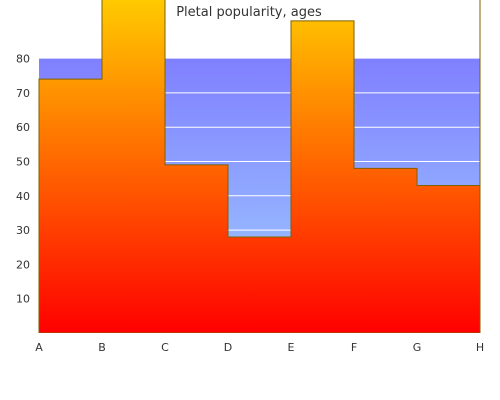 This screenshot has height=400, width=500. What do you see at coordinates (23, 162) in the screenshot?
I see `y-tick-label: 50` at bounding box center [23, 162].